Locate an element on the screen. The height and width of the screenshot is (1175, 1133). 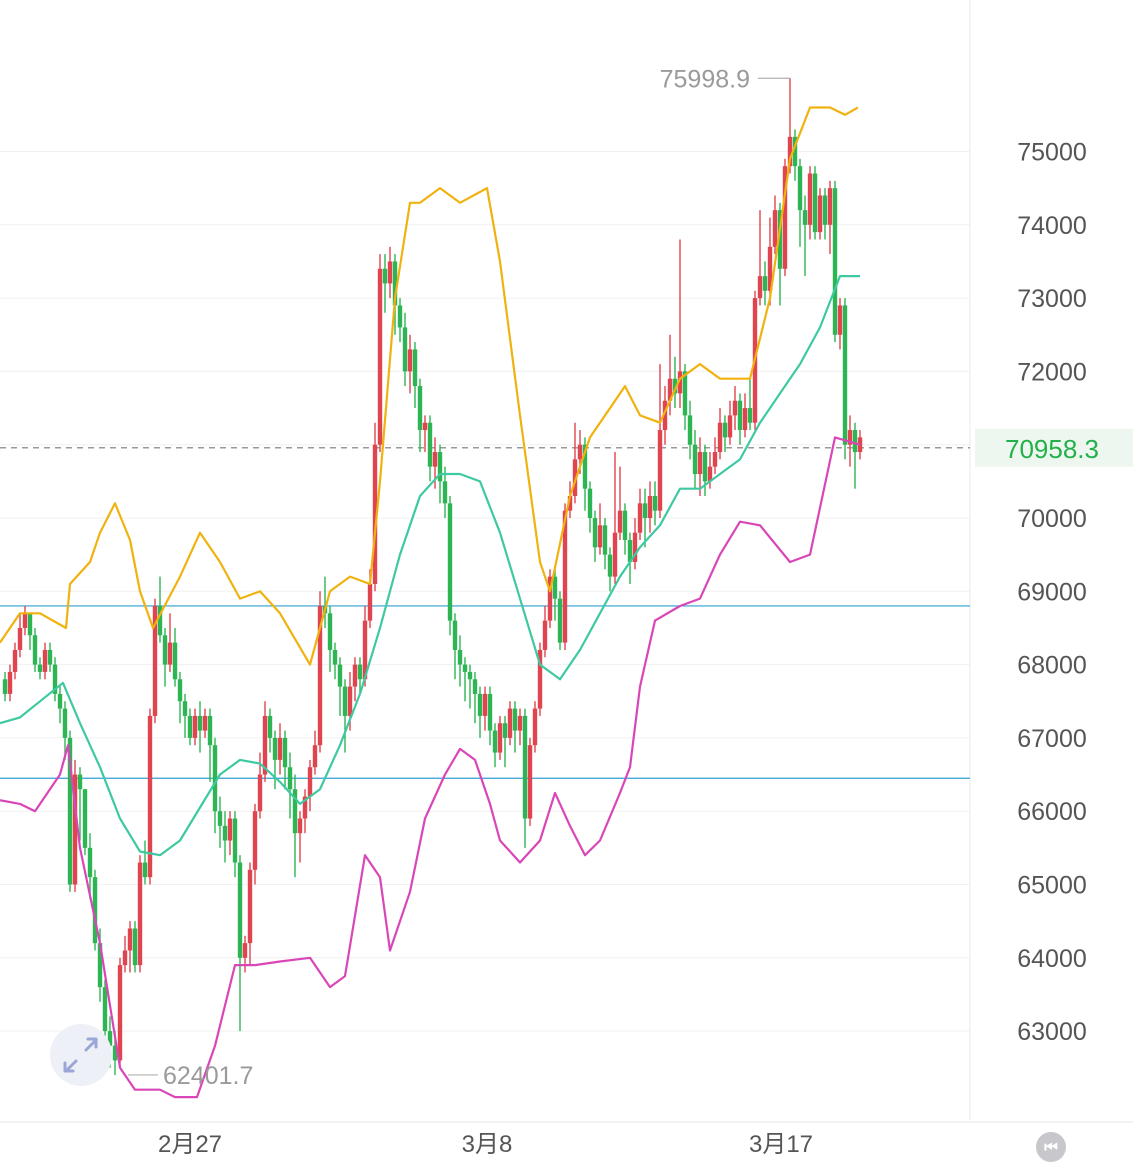
current-price-badge is located at coordinates (1054, 447).